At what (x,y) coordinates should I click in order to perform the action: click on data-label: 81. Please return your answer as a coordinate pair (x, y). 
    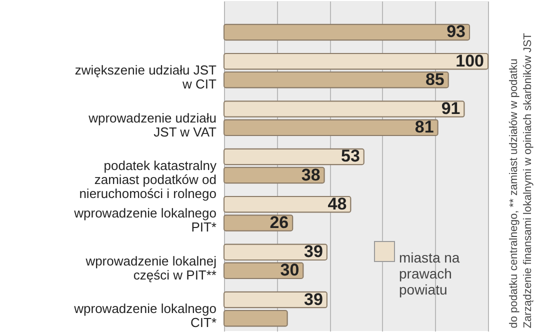
    Looking at the image, I should click on (424, 127).